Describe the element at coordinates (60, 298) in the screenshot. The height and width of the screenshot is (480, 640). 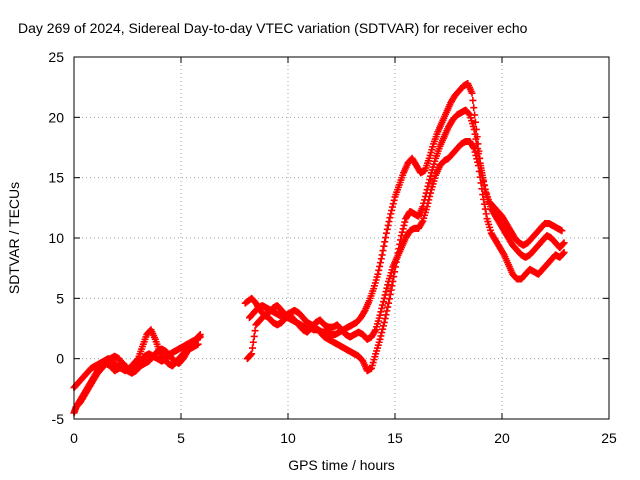
I see `y-tick-label: 5` at that location.